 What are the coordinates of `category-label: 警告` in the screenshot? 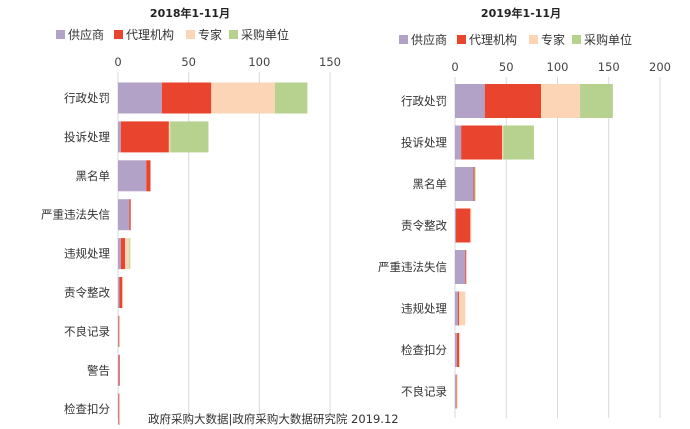 It's located at (98, 370).